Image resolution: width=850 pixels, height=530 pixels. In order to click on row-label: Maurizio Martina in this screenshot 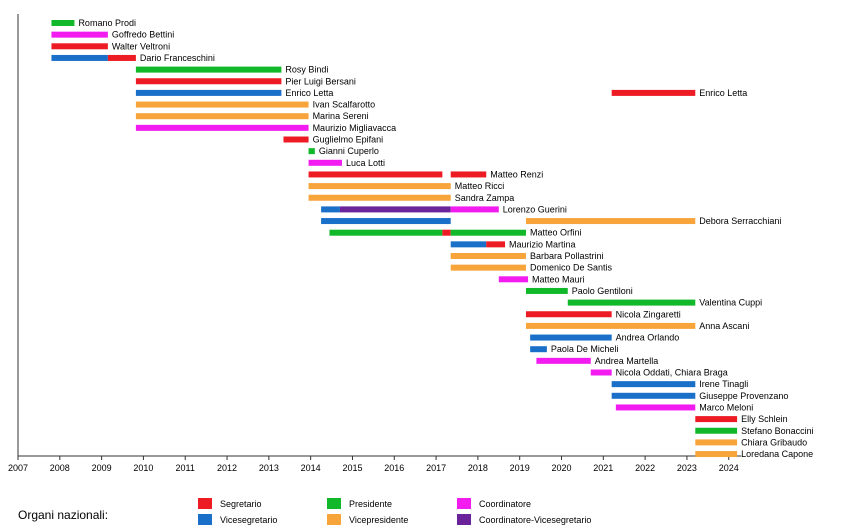, I will do `click(542, 244)`.